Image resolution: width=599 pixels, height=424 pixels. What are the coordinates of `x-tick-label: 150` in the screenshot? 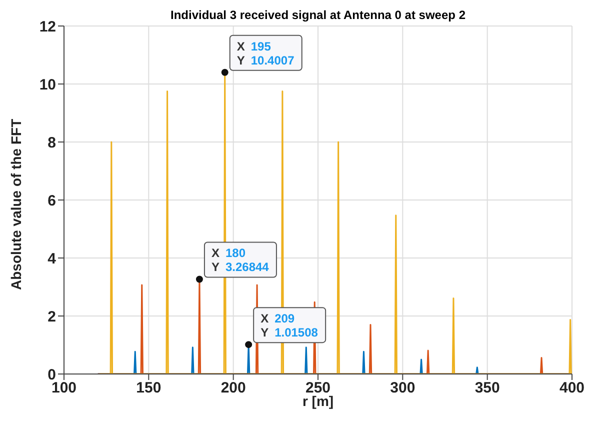 It's located at (149, 388).